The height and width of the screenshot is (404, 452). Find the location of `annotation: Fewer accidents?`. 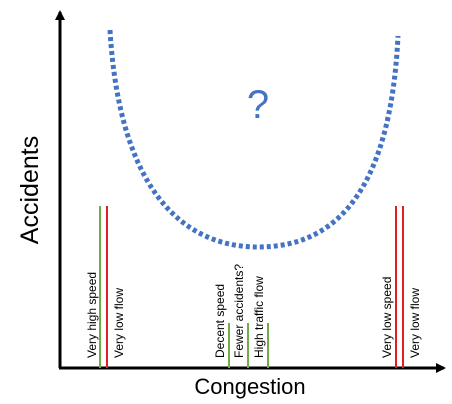

annotation: Fewer accidents? is located at coordinates (239, 311).